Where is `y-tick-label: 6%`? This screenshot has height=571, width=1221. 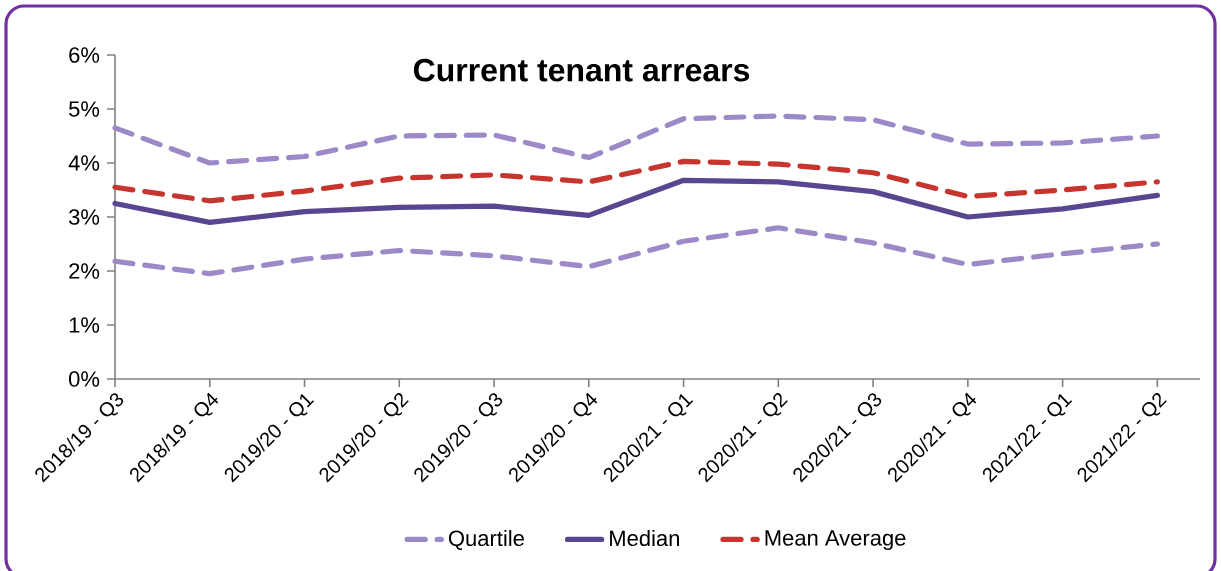 y-tick-label: 6% is located at coordinates (84, 55).